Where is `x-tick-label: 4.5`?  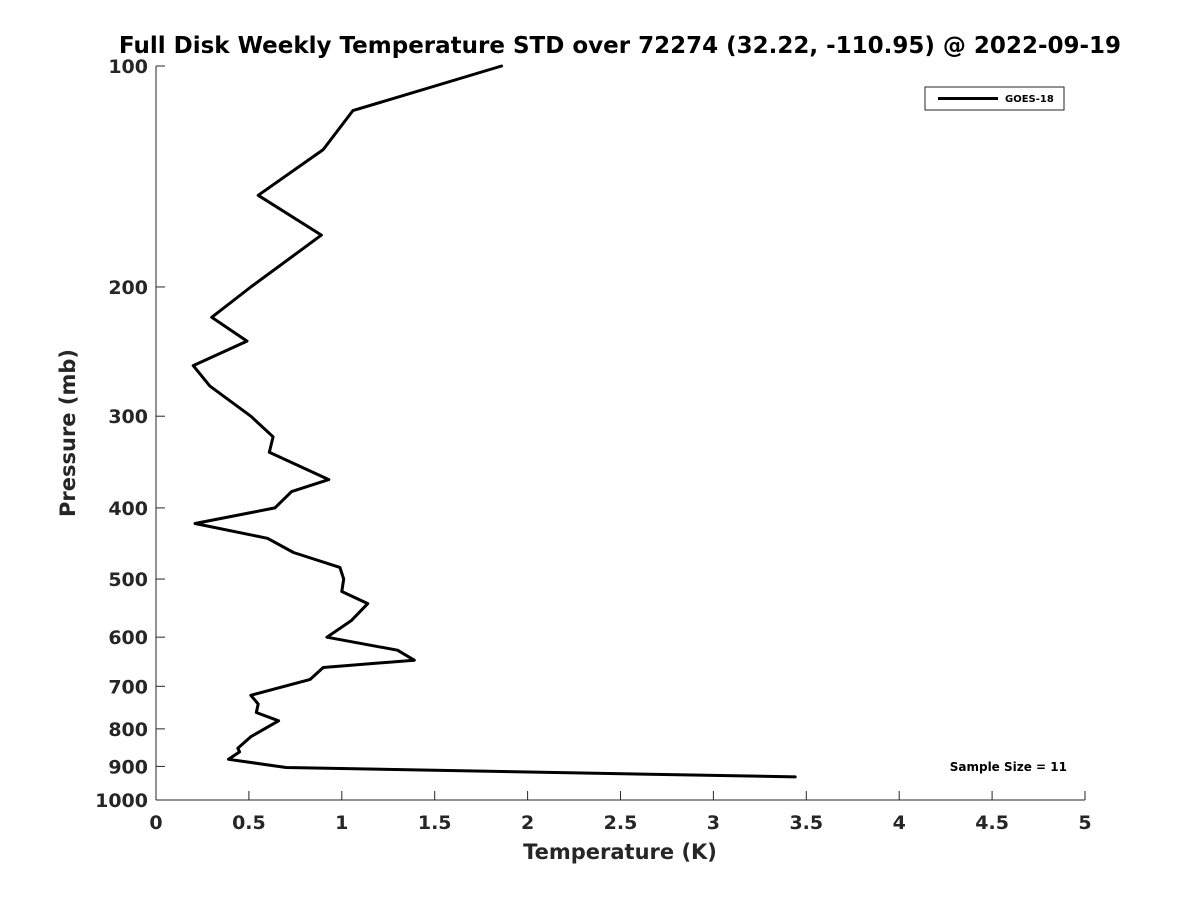 x-tick-label: 4.5 is located at coordinates (992, 823).